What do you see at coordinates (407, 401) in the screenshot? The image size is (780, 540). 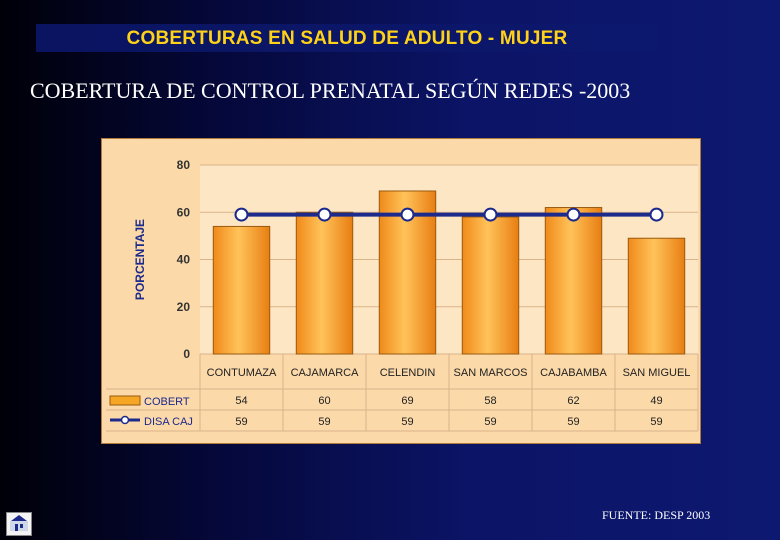 I see `data-label-cobert: 69` at bounding box center [407, 401].